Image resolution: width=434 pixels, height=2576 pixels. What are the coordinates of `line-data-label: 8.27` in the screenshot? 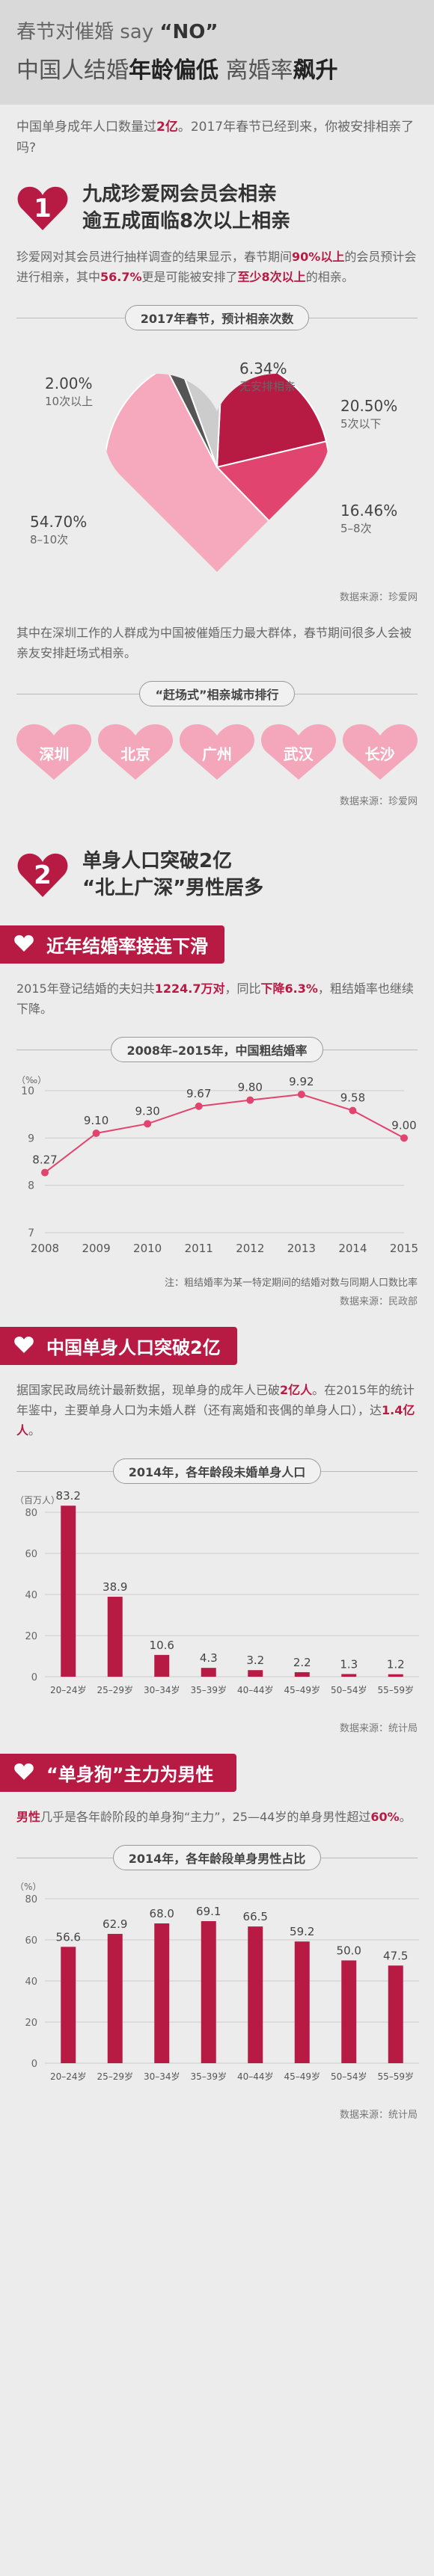 It's located at (45, 1160).